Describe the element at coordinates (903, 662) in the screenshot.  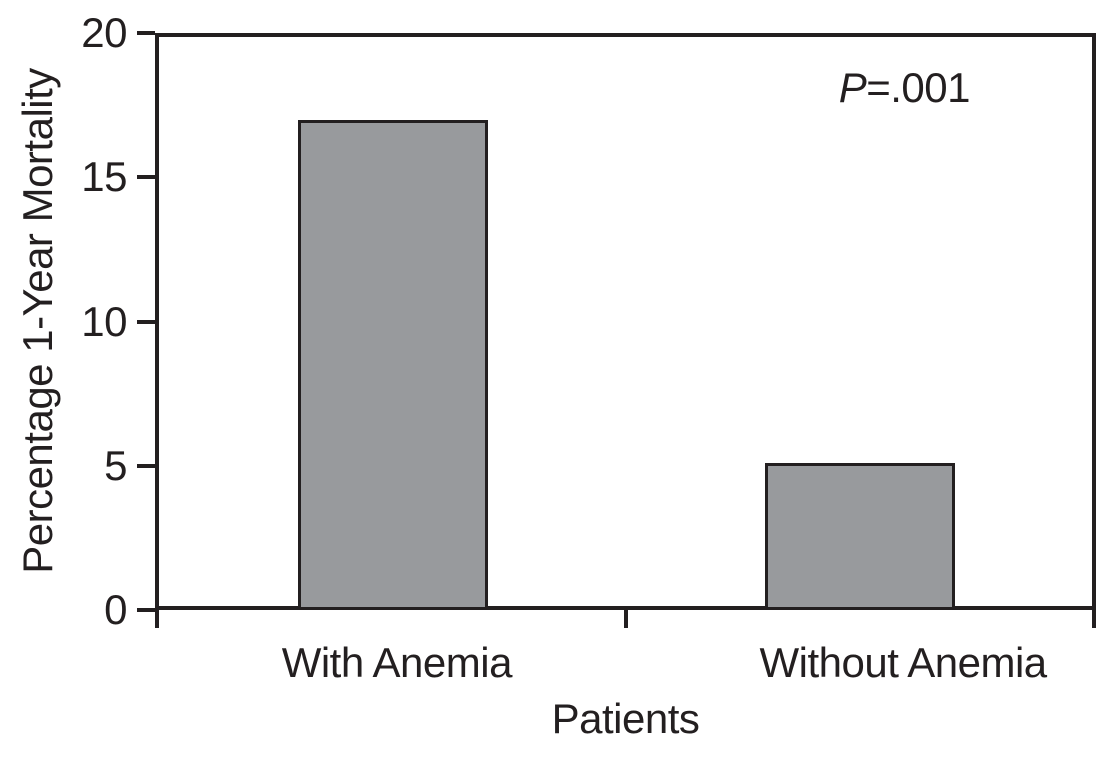
I see `x-category-label: Without Anemia` at that location.